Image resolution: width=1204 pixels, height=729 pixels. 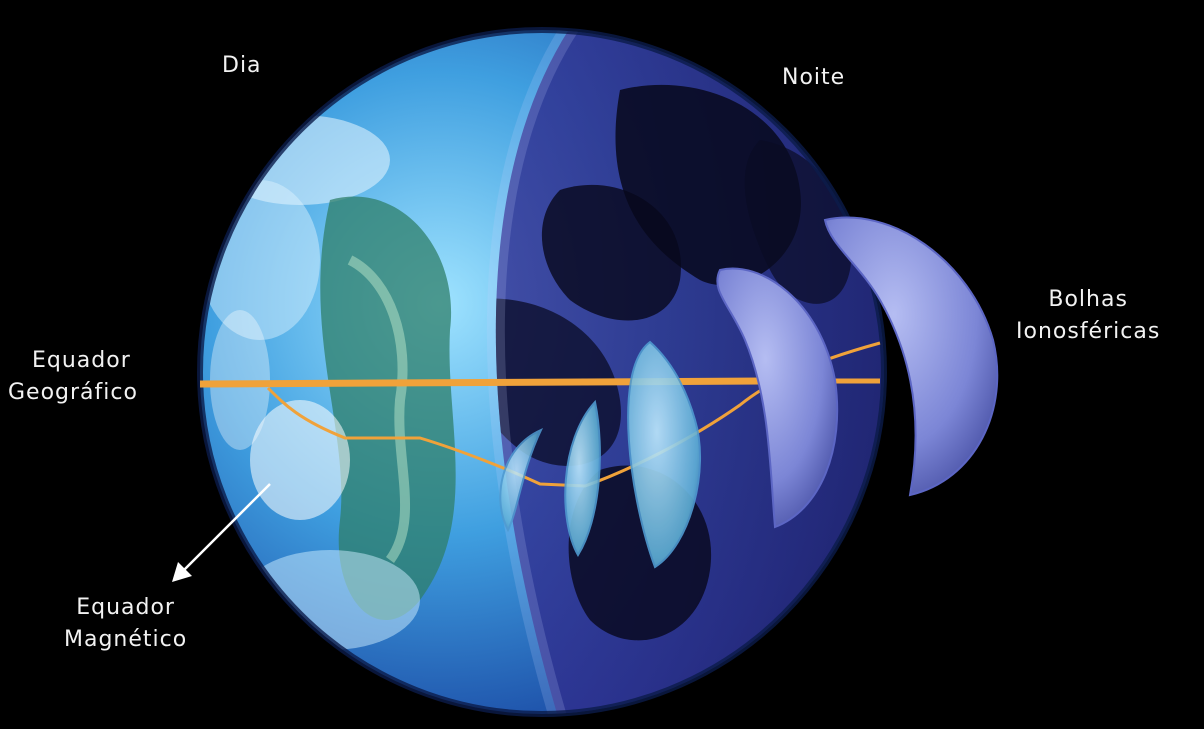 What do you see at coordinates (221, 532) in the screenshot?
I see `magnetic-equator-arrow` at bounding box center [221, 532].